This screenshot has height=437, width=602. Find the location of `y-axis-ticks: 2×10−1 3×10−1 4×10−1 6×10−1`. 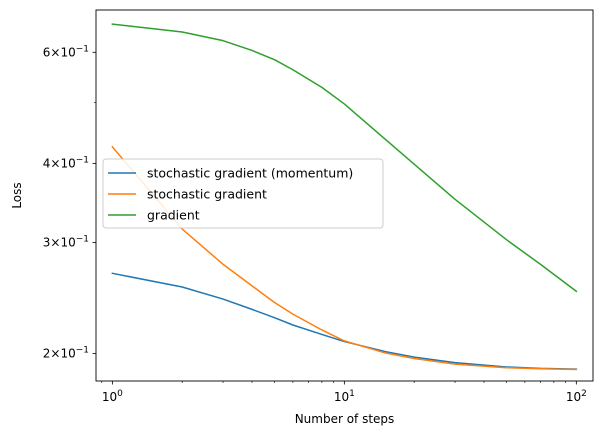

y-axis-ticks: 2×10−1 3×10−1 4×10−1 6×10−1 is located at coordinates (69, 202).